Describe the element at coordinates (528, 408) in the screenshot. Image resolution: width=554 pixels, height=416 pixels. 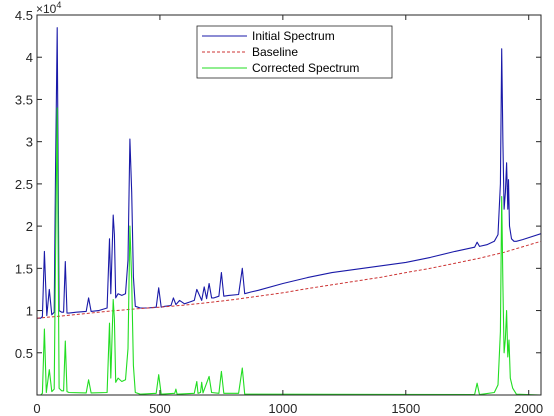
I see `x-tick-label: 2000` at that location.